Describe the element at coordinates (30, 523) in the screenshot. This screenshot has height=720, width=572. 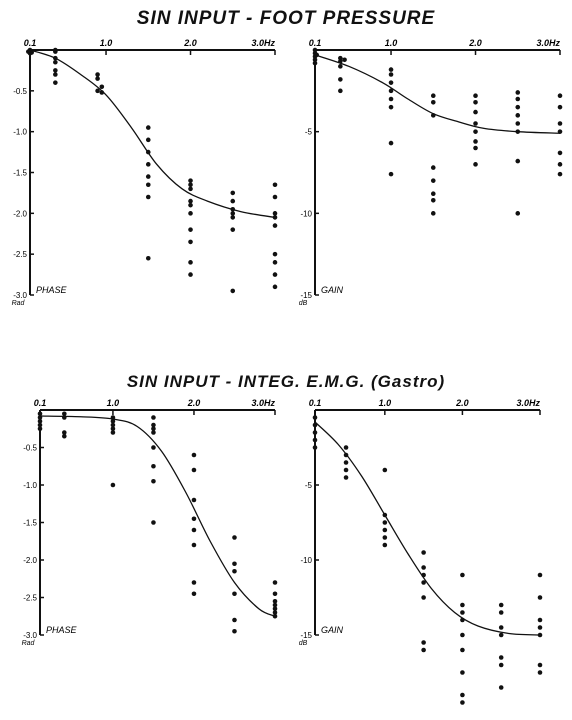
I see `y-tick-label: -1.5` at that location.